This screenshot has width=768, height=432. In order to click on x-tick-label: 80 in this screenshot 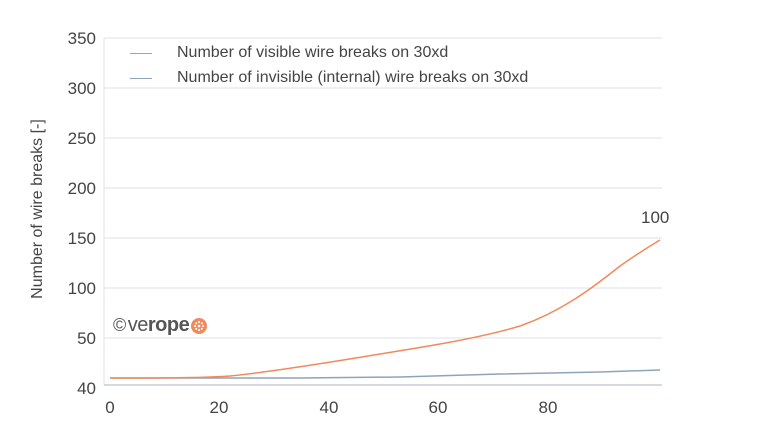, I will do `click(548, 407)`.